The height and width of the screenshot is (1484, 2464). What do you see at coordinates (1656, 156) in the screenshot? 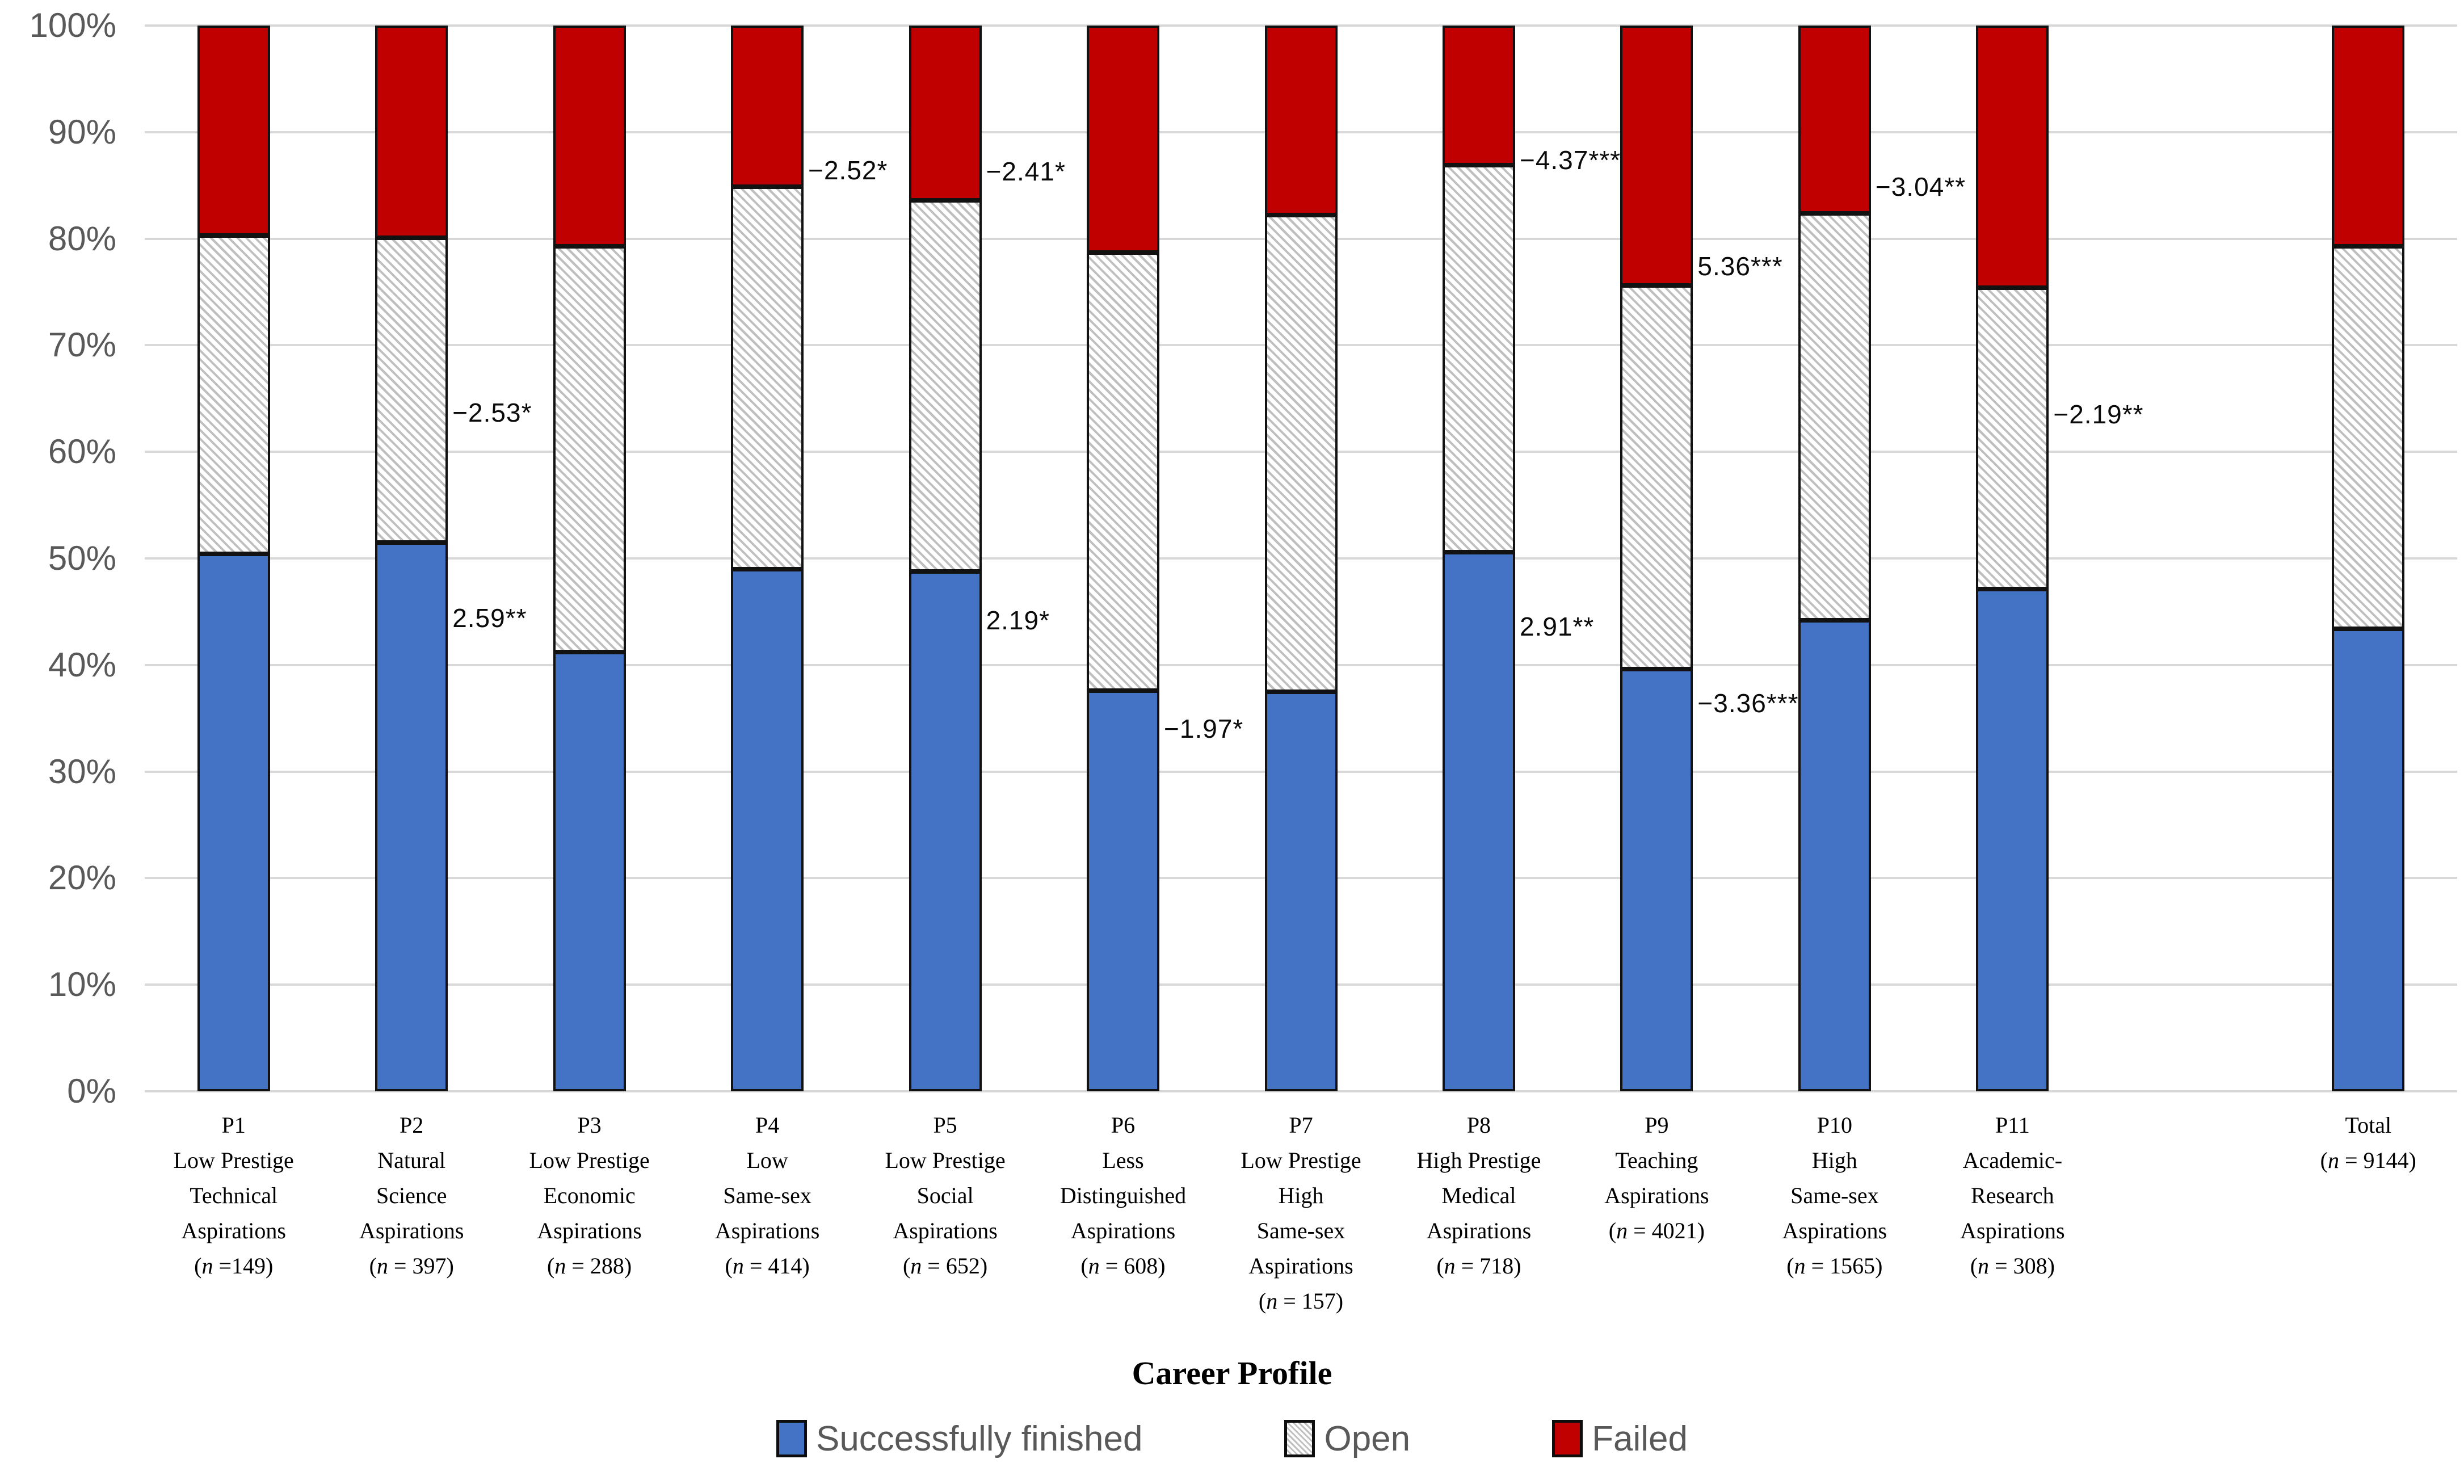
I see `bar-P9-segment-failed` at bounding box center [1656, 156].